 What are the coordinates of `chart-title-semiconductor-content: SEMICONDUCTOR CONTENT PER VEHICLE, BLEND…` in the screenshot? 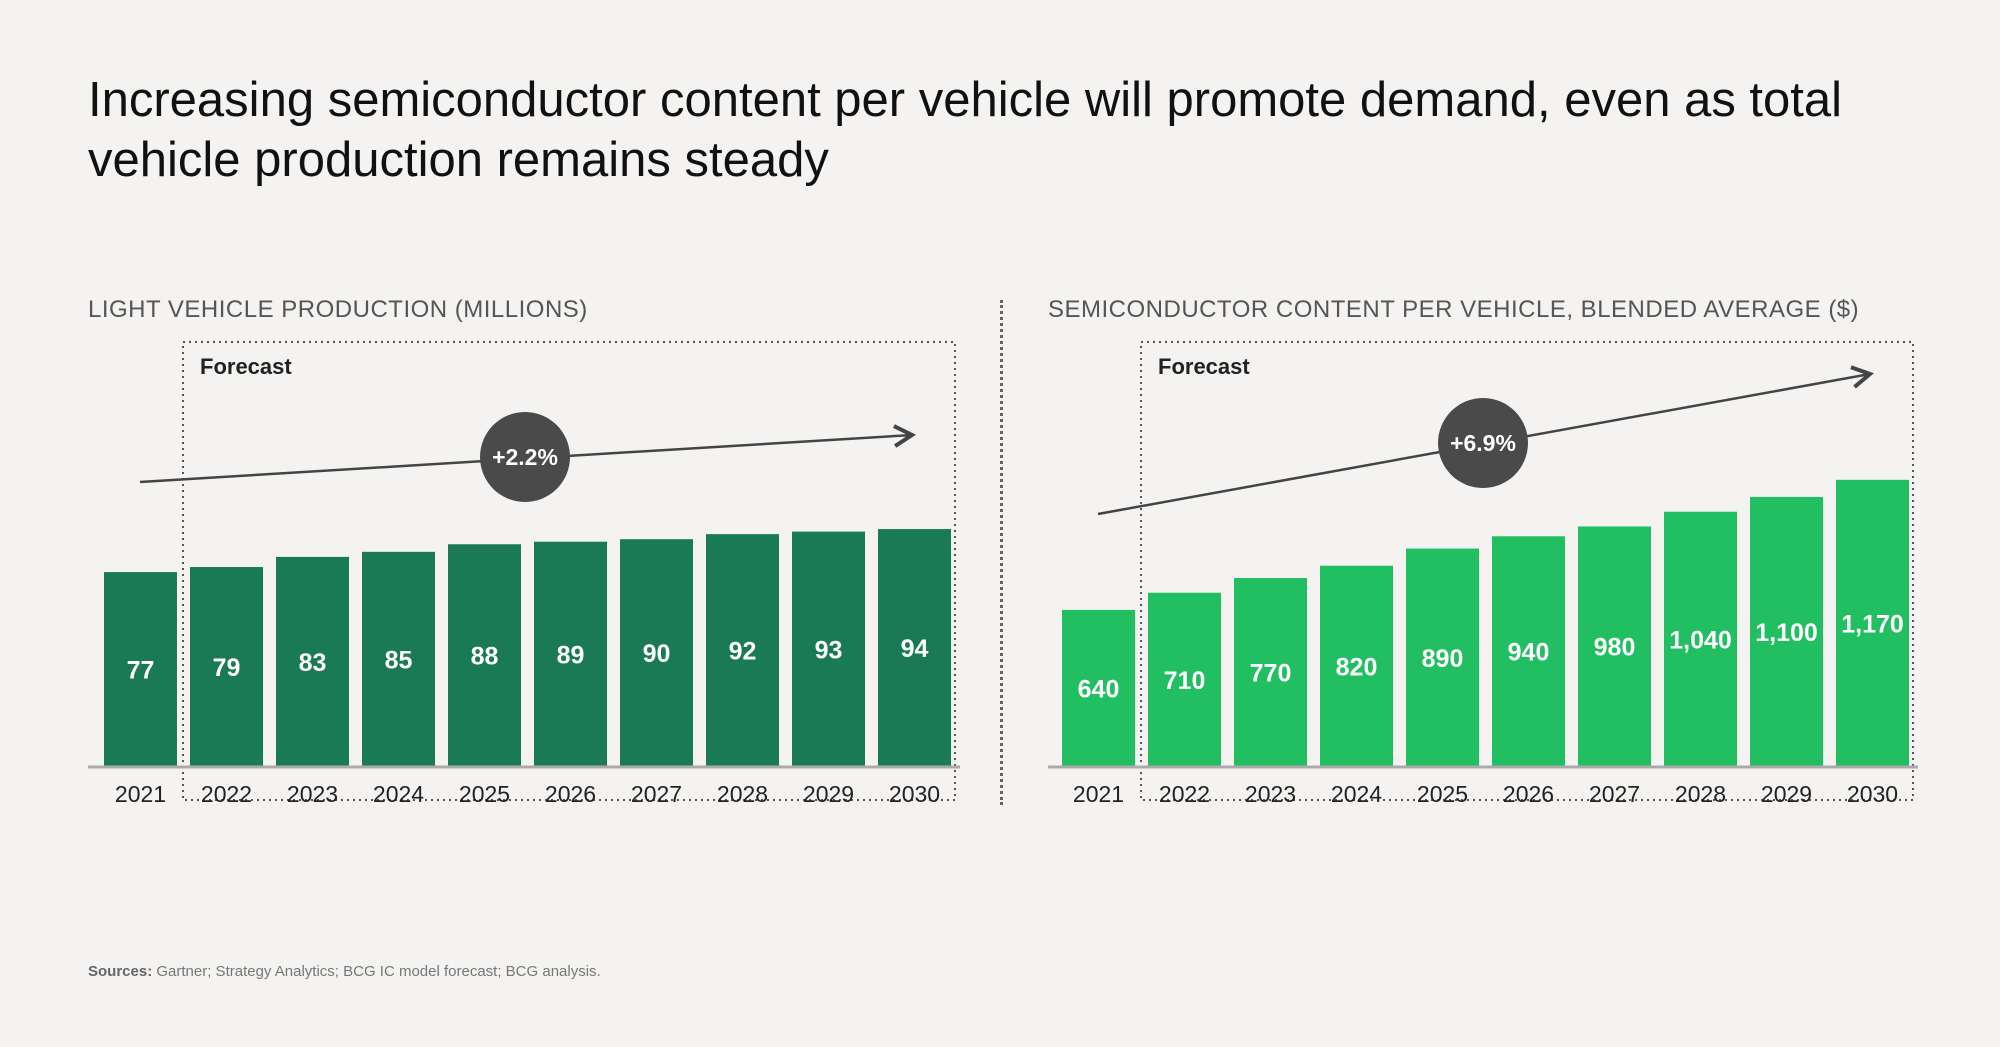 It's located at (1454, 309).